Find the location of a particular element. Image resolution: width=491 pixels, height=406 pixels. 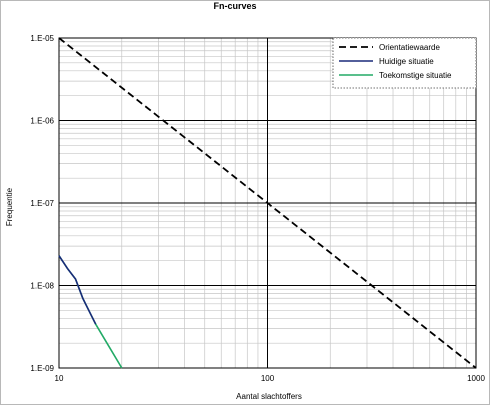

x-tick-labels: 10 100 1000 is located at coordinates (270, 378).